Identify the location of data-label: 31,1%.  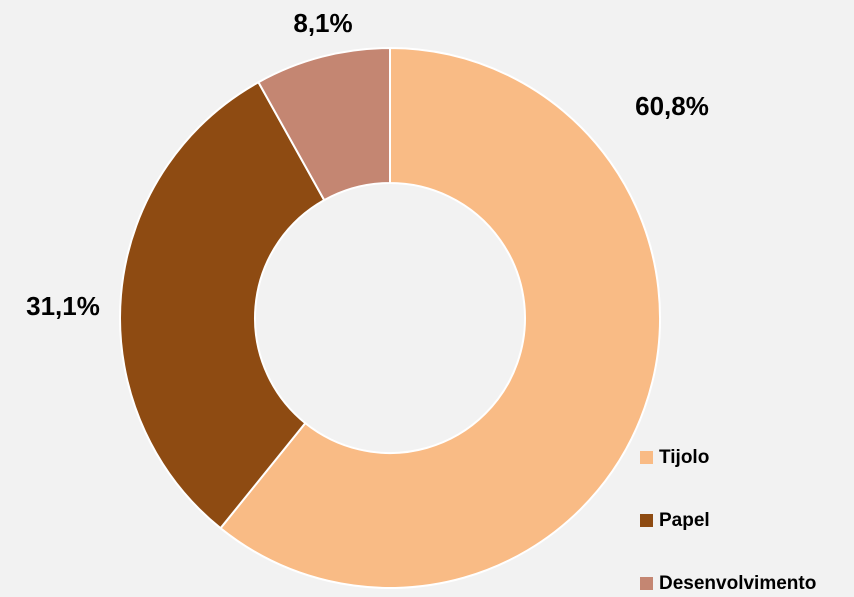
(63, 306).